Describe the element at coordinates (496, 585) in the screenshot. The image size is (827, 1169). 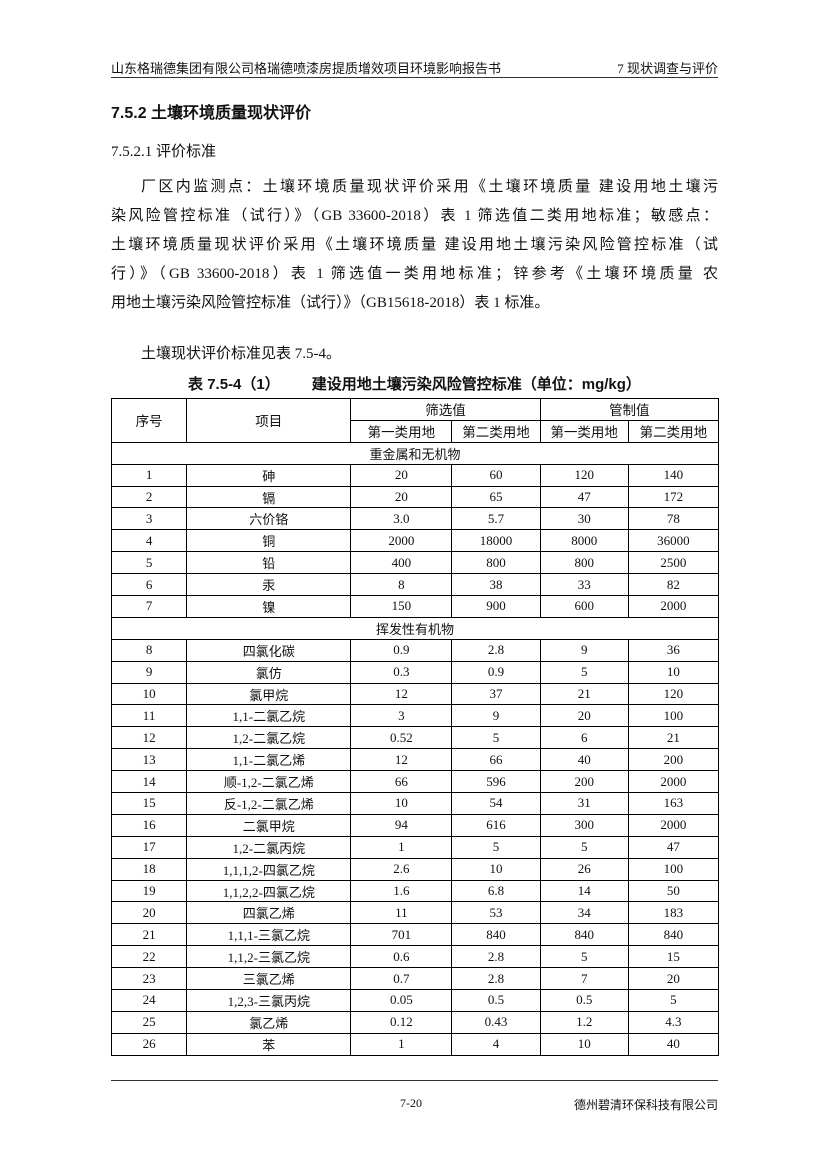
I see `screening-class2-cell: 38` at that location.